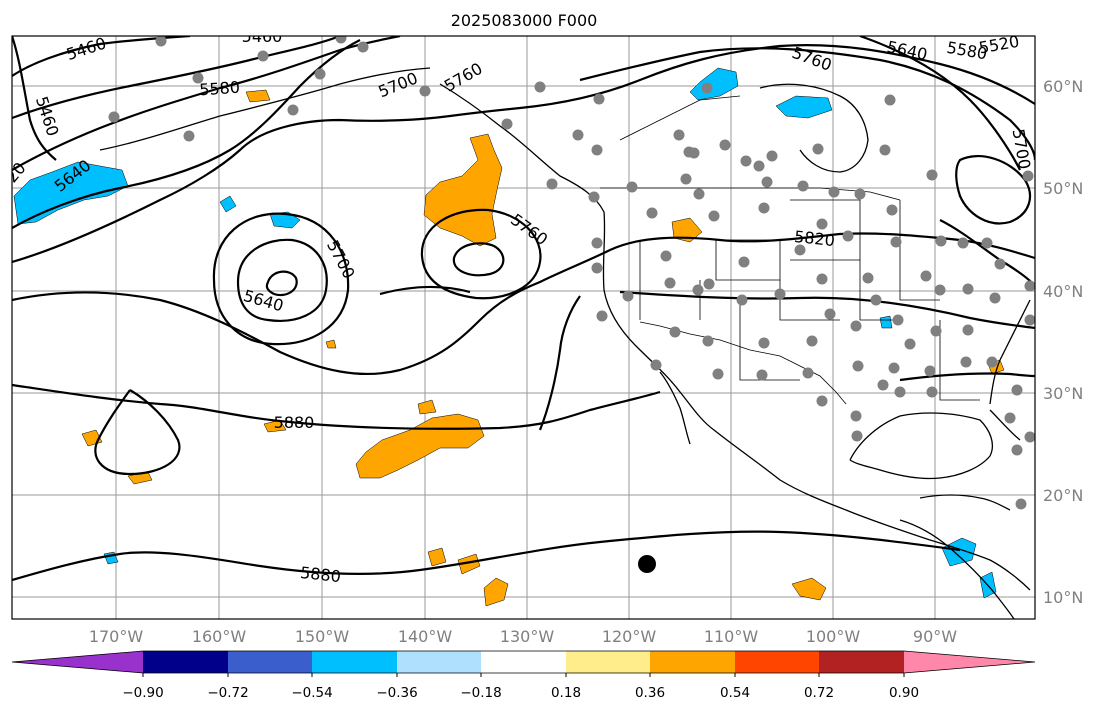  I want to click on lon-tick-label: 170°W, so click(116, 636).